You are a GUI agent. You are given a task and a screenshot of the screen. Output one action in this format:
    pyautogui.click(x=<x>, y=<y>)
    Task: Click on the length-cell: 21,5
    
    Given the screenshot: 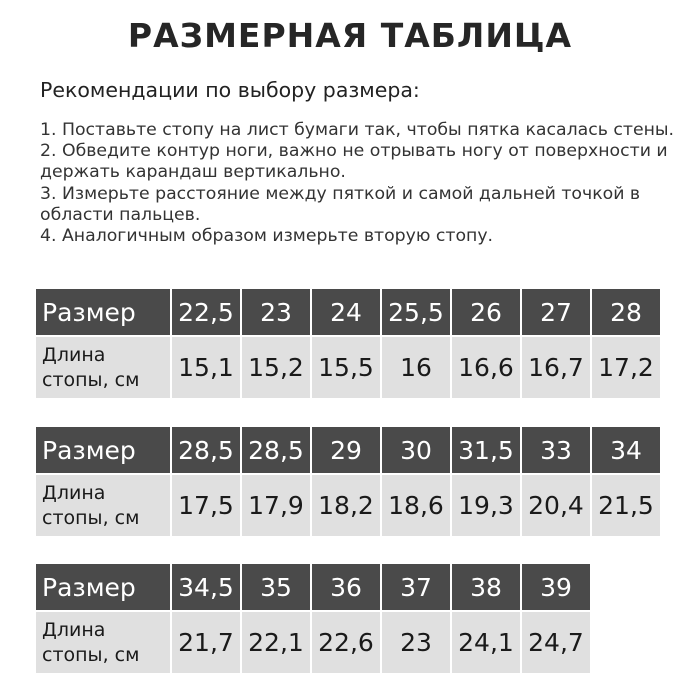 What is the action you would take?
    pyautogui.click(x=626, y=505)
    